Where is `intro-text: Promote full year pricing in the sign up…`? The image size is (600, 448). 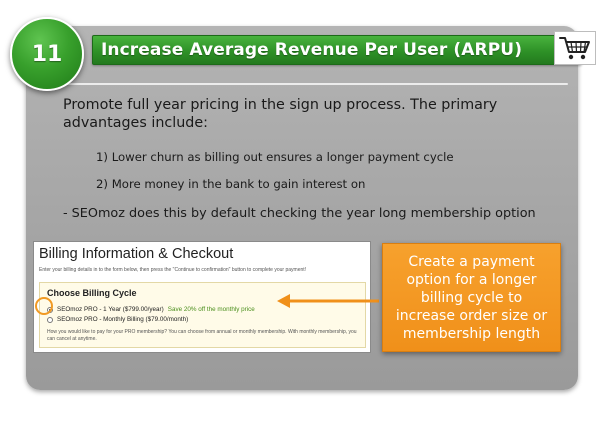 intro-text: Promote full year pricing in the sign up… is located at coordinates (280, 114).